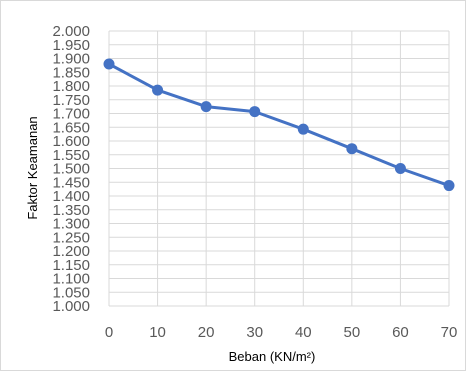 The height and width of the screenshot is (371, 466). Describe the element at coordinates (272, 356) in the screenshot. I see `x-axis-title: Beban (KN/m²)` at that location.